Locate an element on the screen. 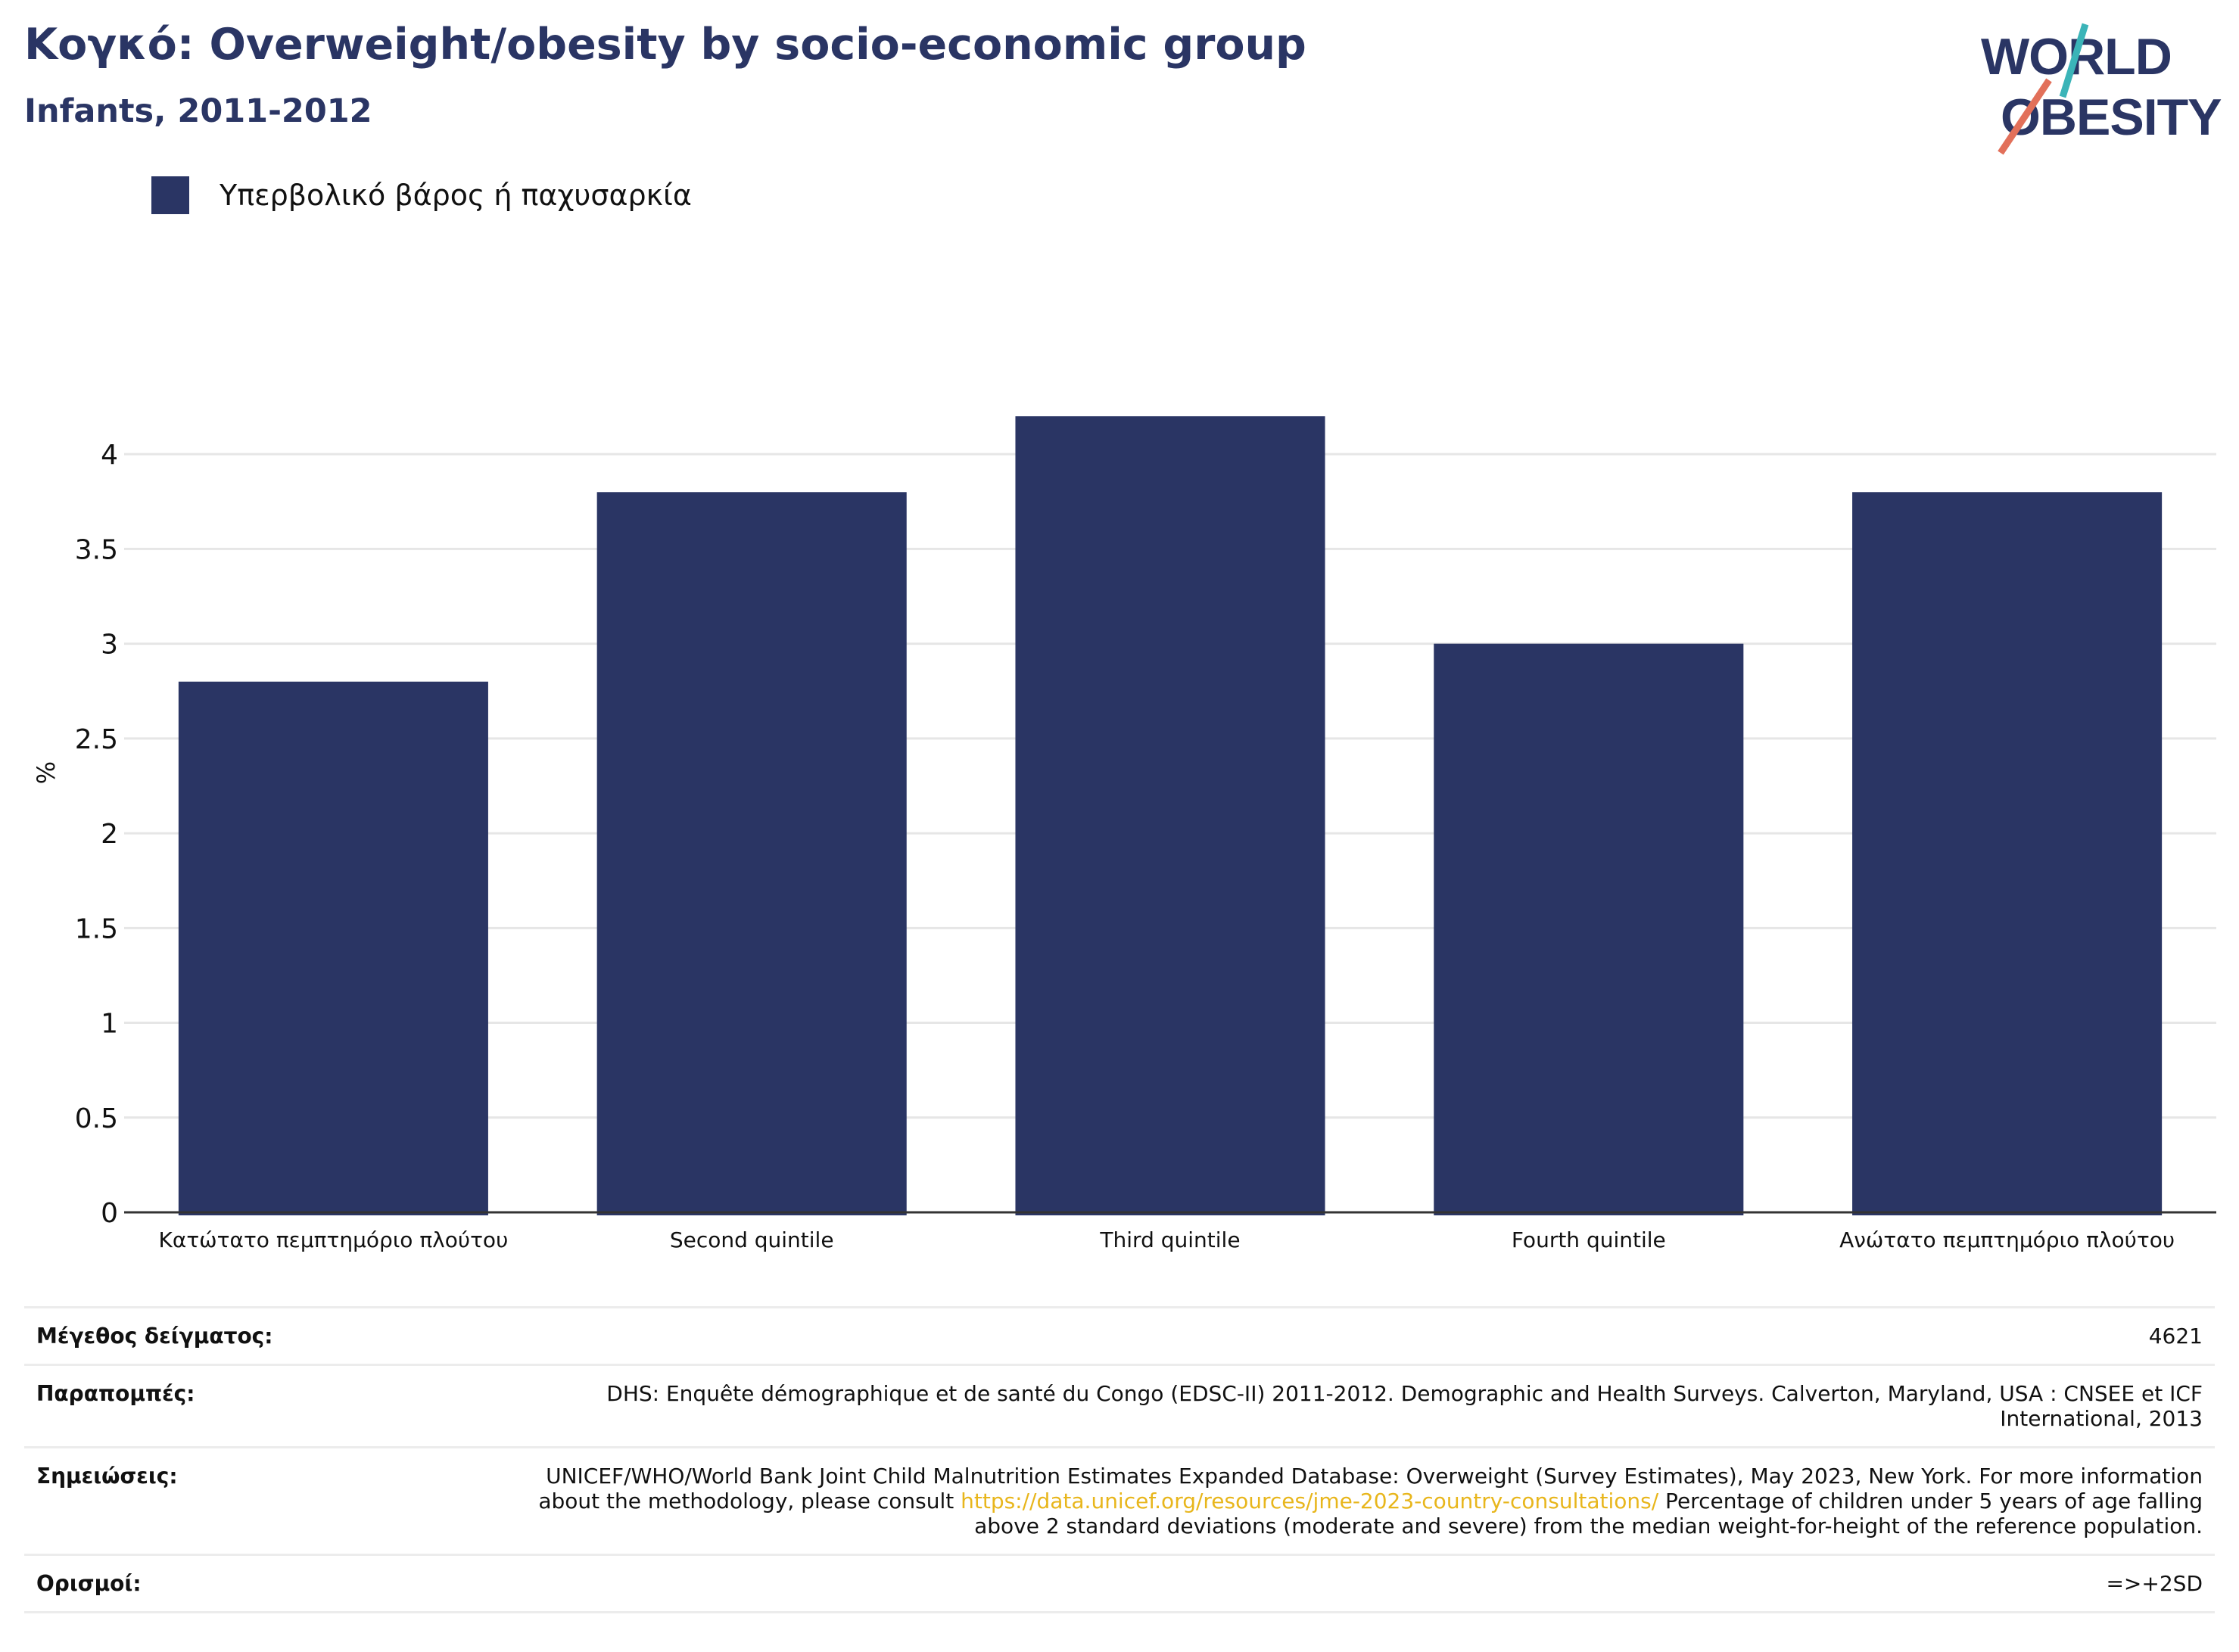  x-tick-label: Κατώτατο πεμπτημόριο πλούτου is located at coordinates (334, 1239).